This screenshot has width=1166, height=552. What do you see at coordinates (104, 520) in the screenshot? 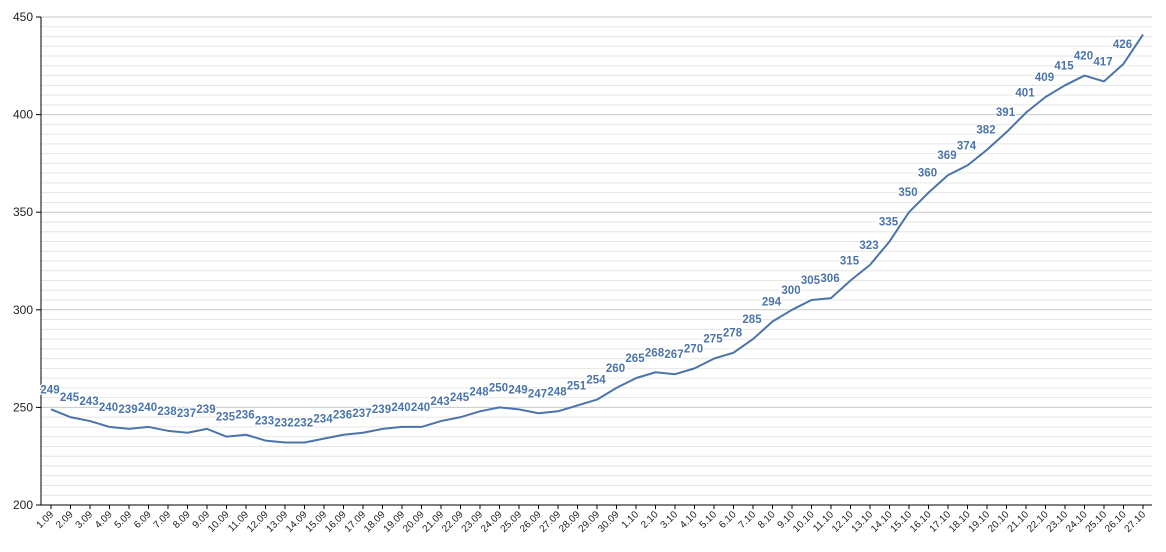
I see `x-tick-label: 4.09` at bounding box center [104, 520].